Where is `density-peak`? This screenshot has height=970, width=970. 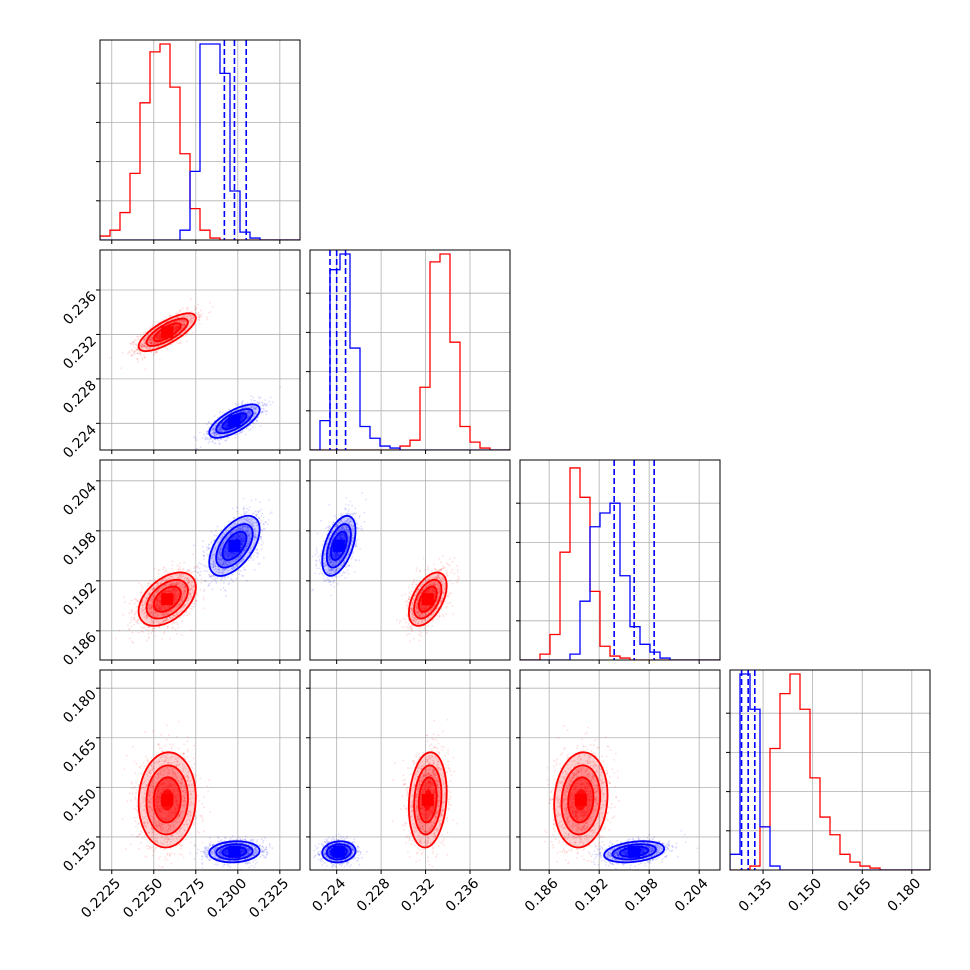 density-peak is located at coordinates (167, 599).